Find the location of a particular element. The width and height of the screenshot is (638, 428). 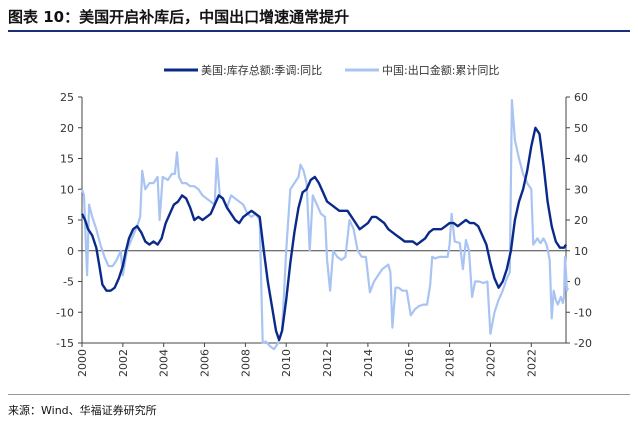

y-left-tick-label: -10 is located at coordinates (65, 312).